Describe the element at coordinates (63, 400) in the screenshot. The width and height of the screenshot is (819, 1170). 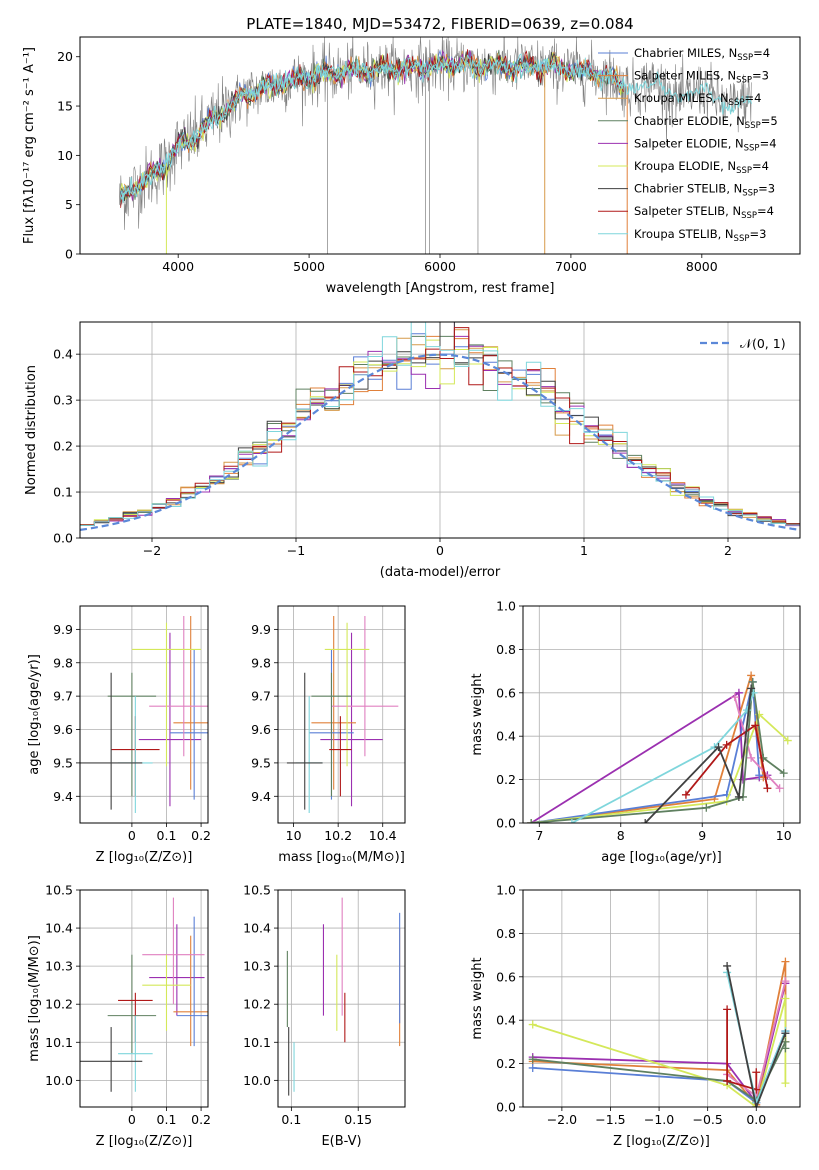
I see `y-tick-label: 0.3` at that location.